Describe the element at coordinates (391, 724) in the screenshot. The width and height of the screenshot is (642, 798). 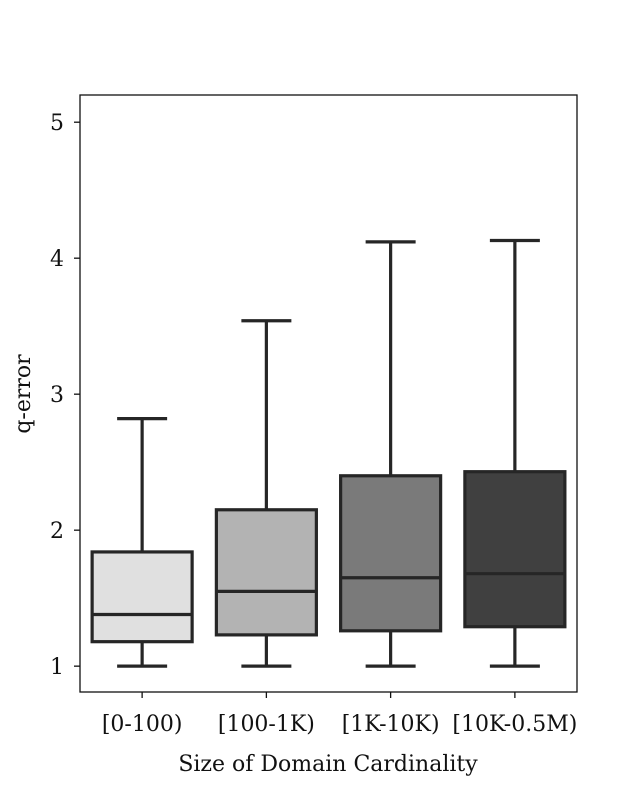
I see `x-tick-label: [1K-10K)` at that location.